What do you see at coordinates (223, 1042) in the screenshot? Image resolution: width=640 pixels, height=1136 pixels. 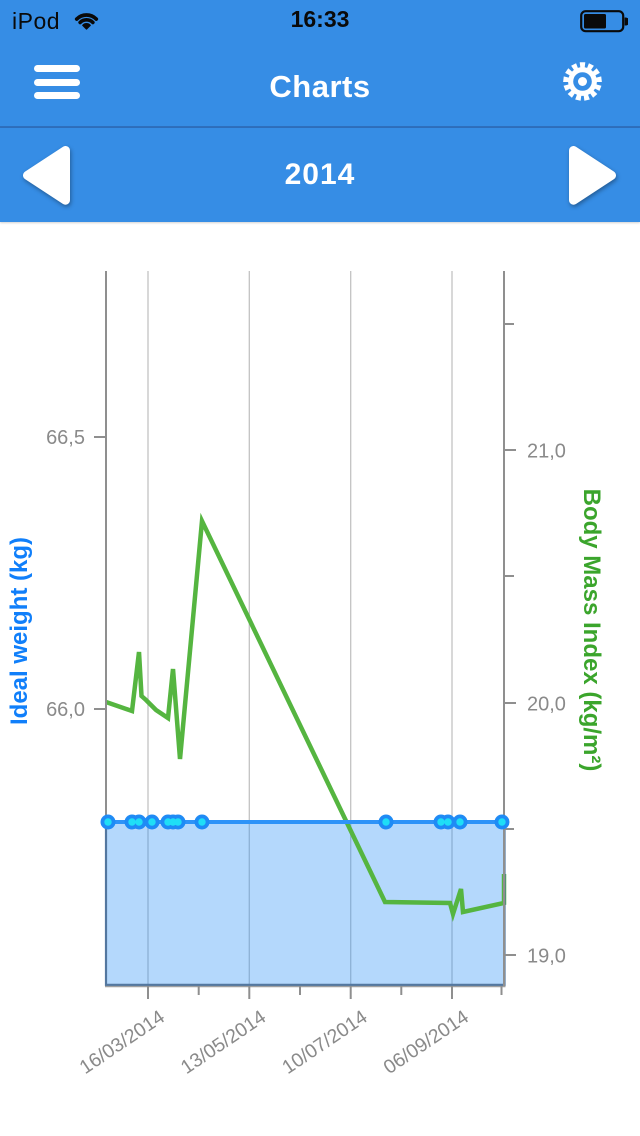 I see `svg-text: 13/05/2014` at bounding box center [223, 1042].